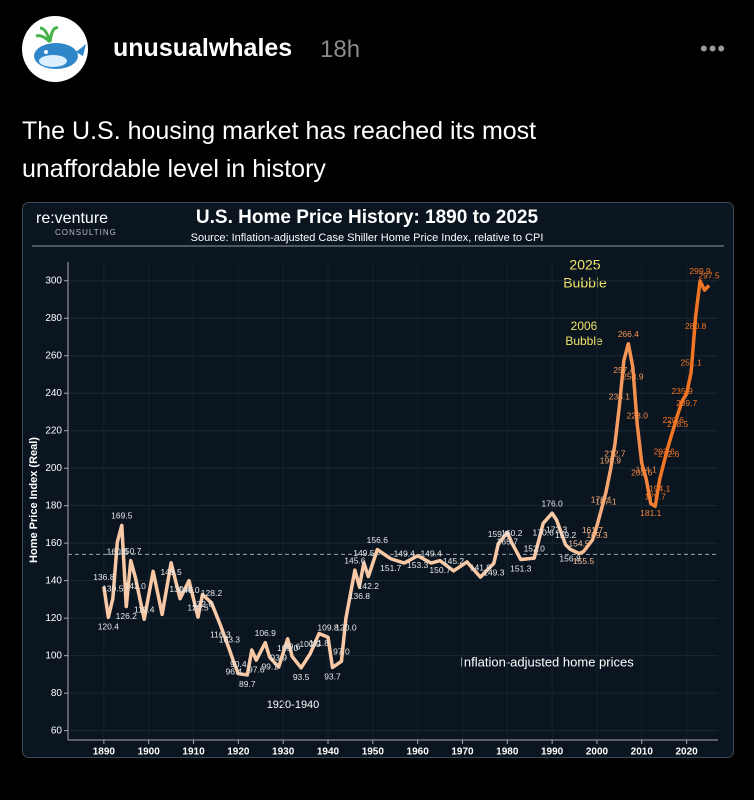 The width and height of the screenshot is (754, 800). Describe the element at coordinates (340, 49) in the screenshot. I see `post-time: 18h` at that location.